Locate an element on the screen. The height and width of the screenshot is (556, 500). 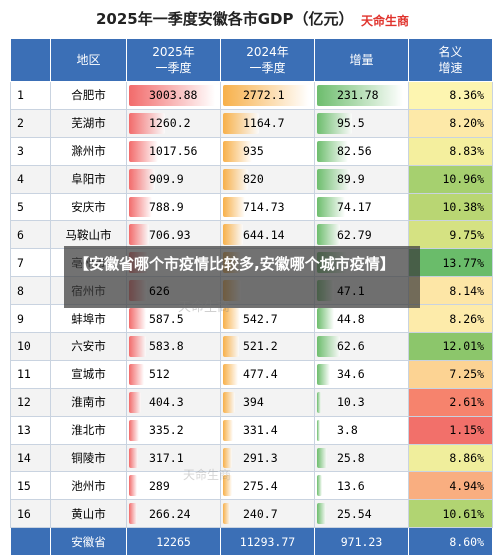
rank-cell: 11 is located at coordinates (30, 374).